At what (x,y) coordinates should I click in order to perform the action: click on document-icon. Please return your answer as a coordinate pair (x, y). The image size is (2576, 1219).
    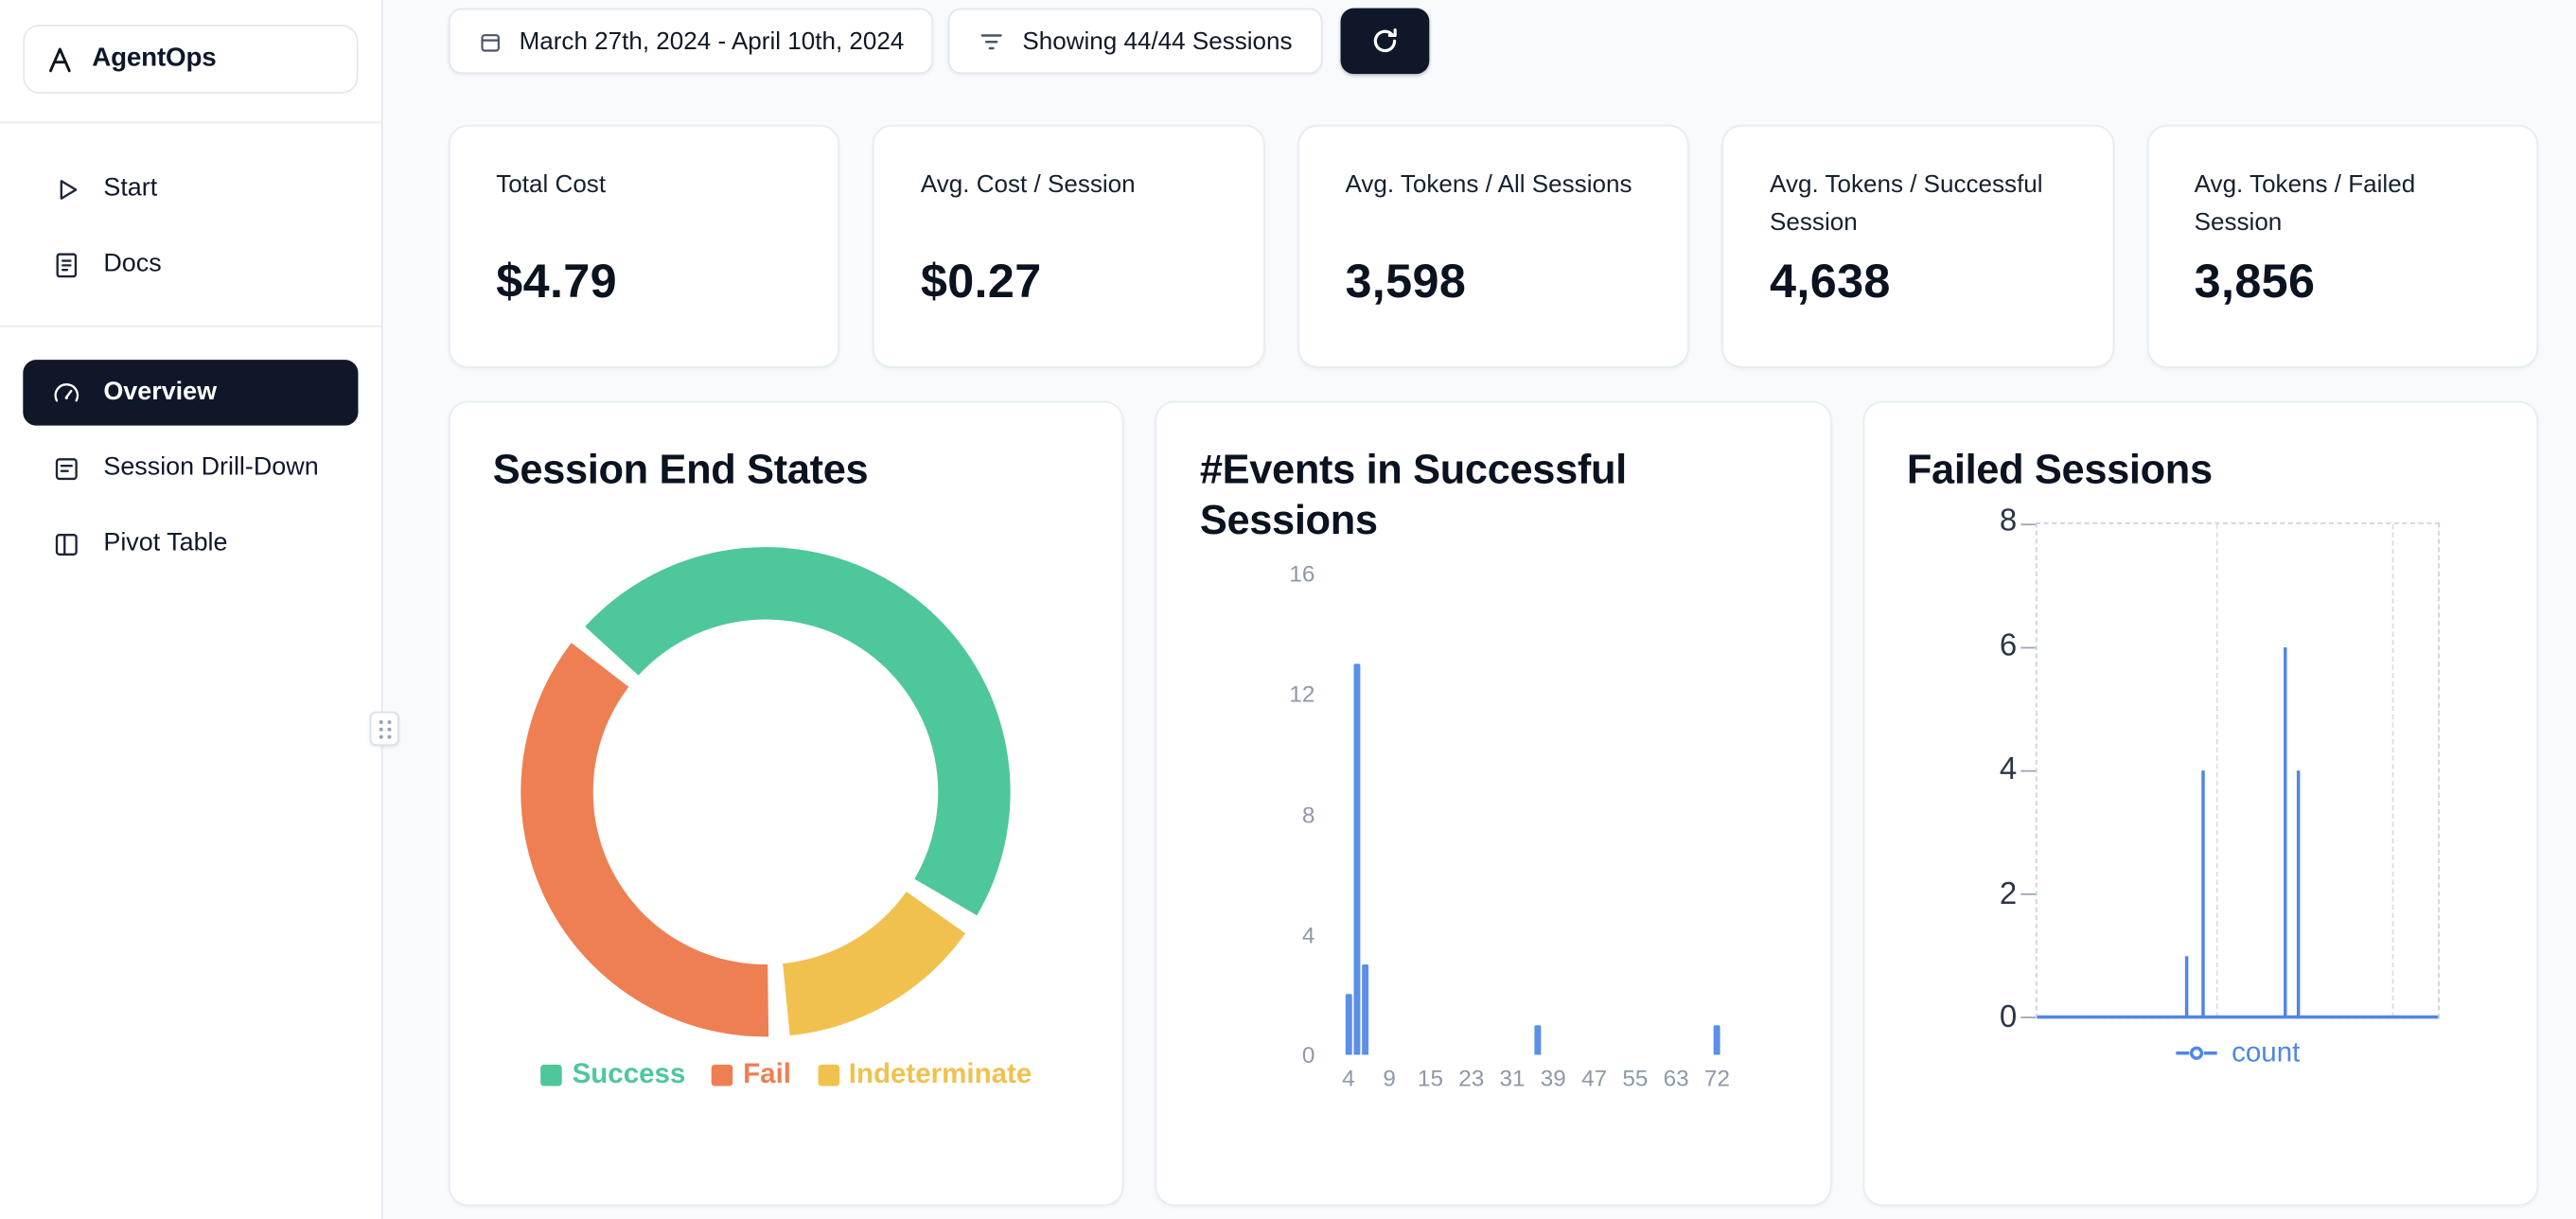
    Looking at the image, I should click on (66, 264).